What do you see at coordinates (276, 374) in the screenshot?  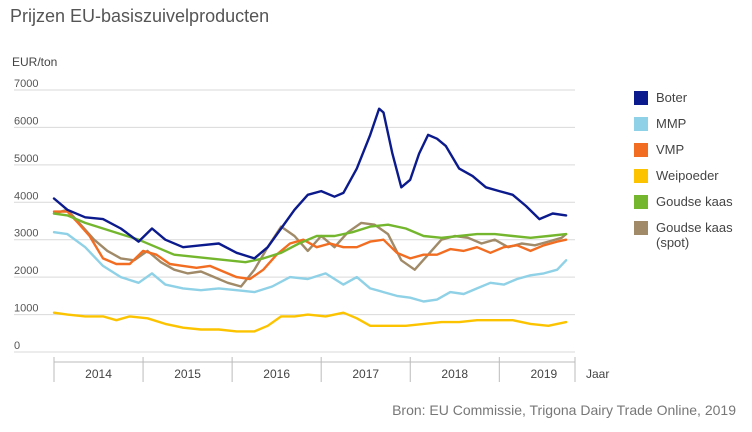 I see `x-tick-label: 2016` at bounding box center [276, 374].